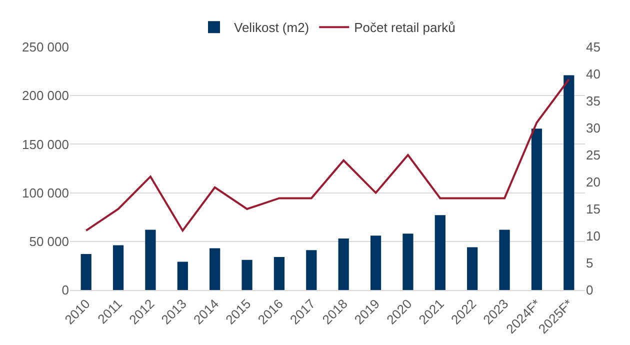 This screenshot has height=345, width=630. Describe the element at coordinates (49, 241) in the screenshot. I see `y-tick-label: 50 000` at that location.